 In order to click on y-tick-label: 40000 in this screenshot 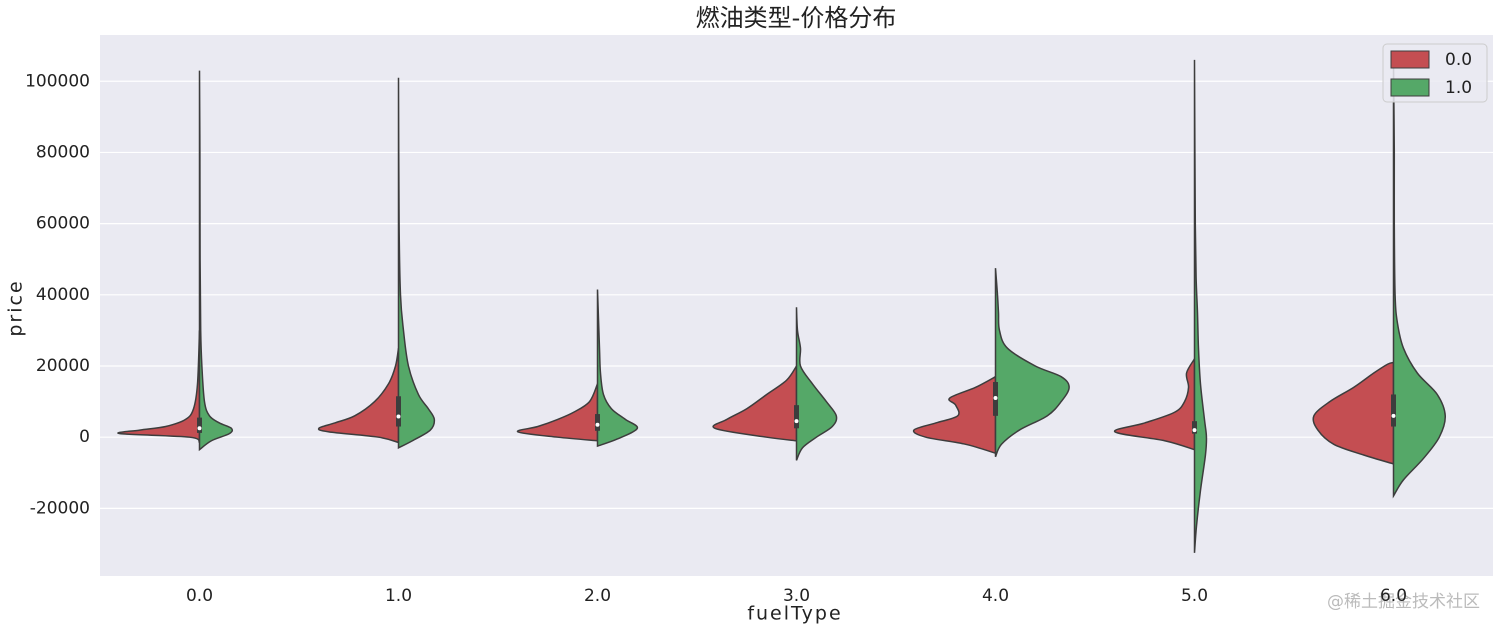, I will do `click(63, 295)`.